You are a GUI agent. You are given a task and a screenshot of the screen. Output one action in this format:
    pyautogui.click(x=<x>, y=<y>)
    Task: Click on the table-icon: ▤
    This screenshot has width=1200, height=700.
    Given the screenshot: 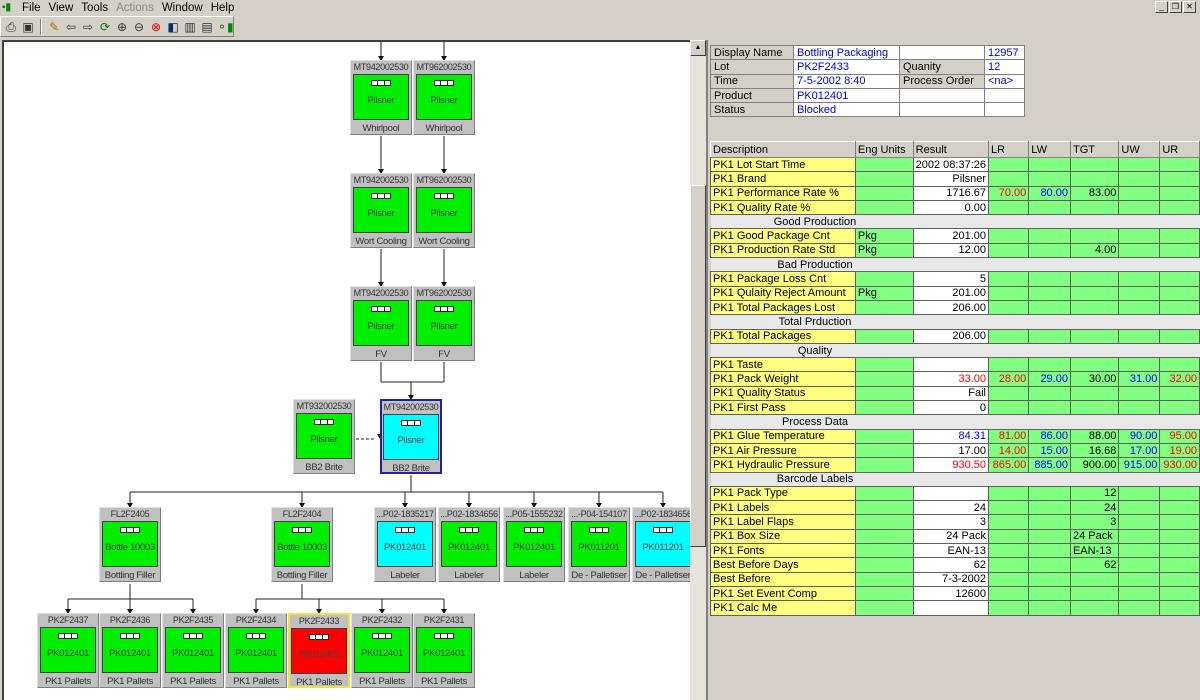 What is the action you would take?
    pyautogui.click(x=207, y=26)
    